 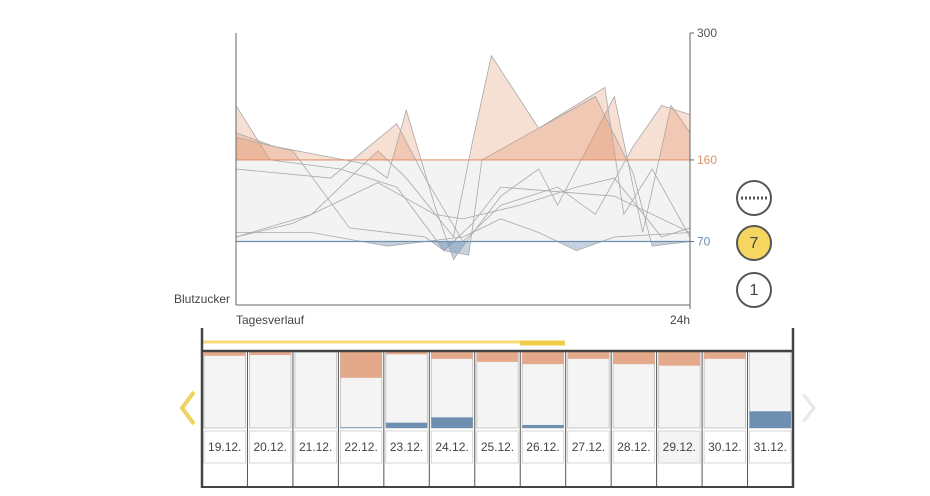 I want to click on date-label: 26.12., so click(x=542, y=447).